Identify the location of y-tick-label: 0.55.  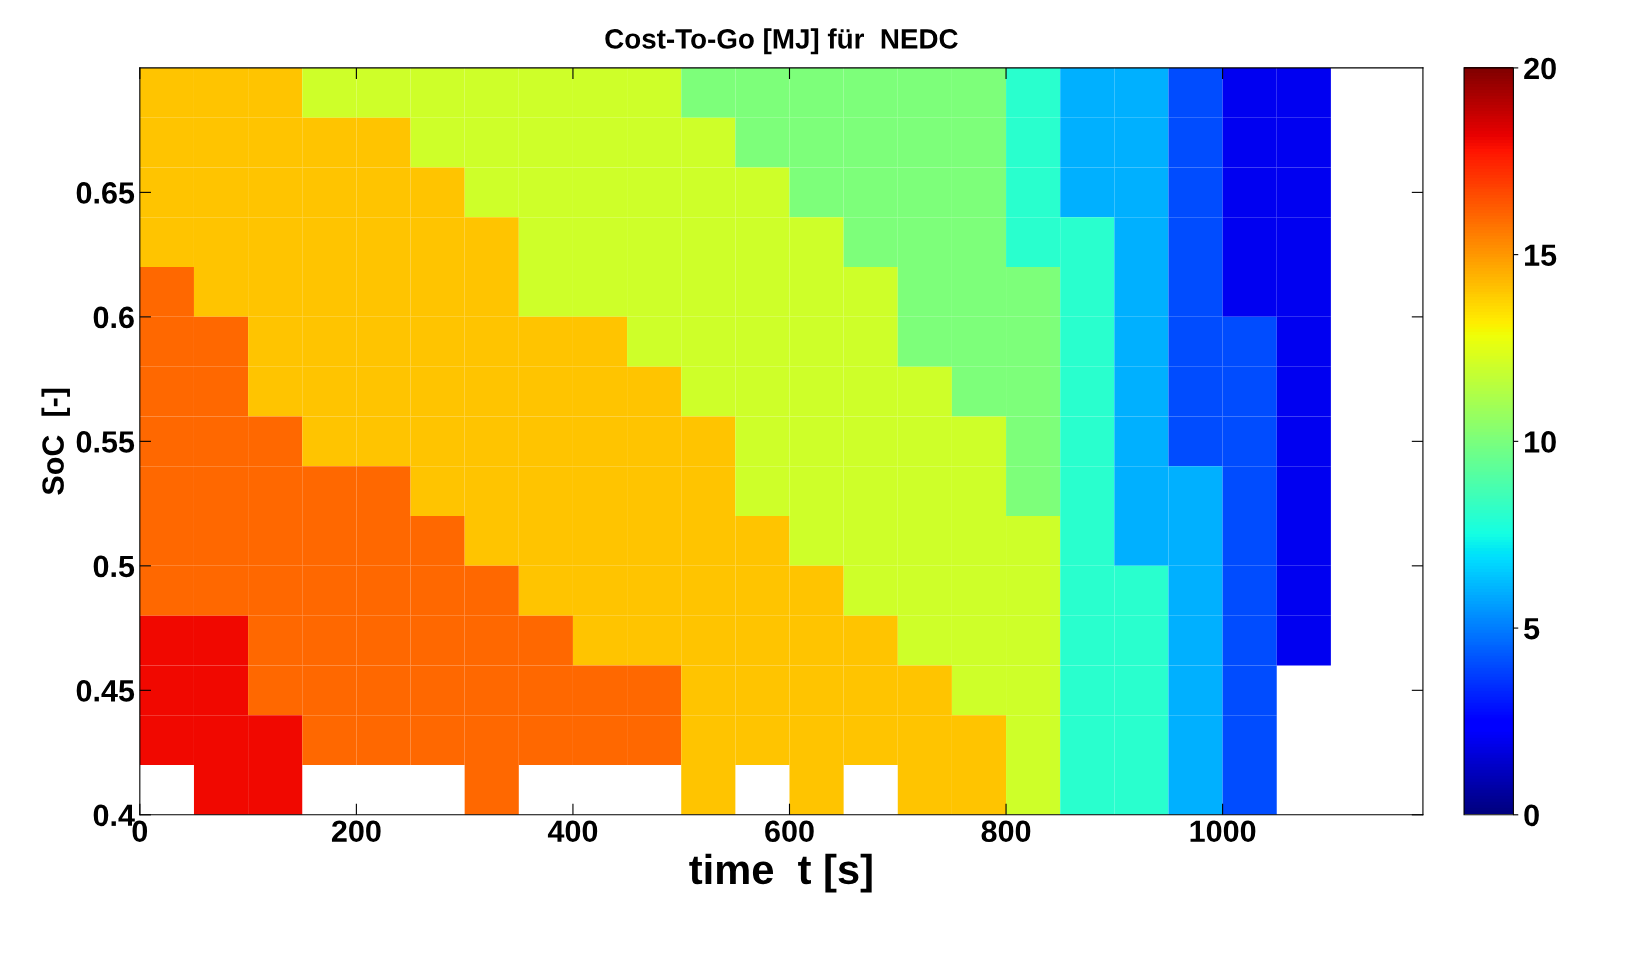
(105, 442).